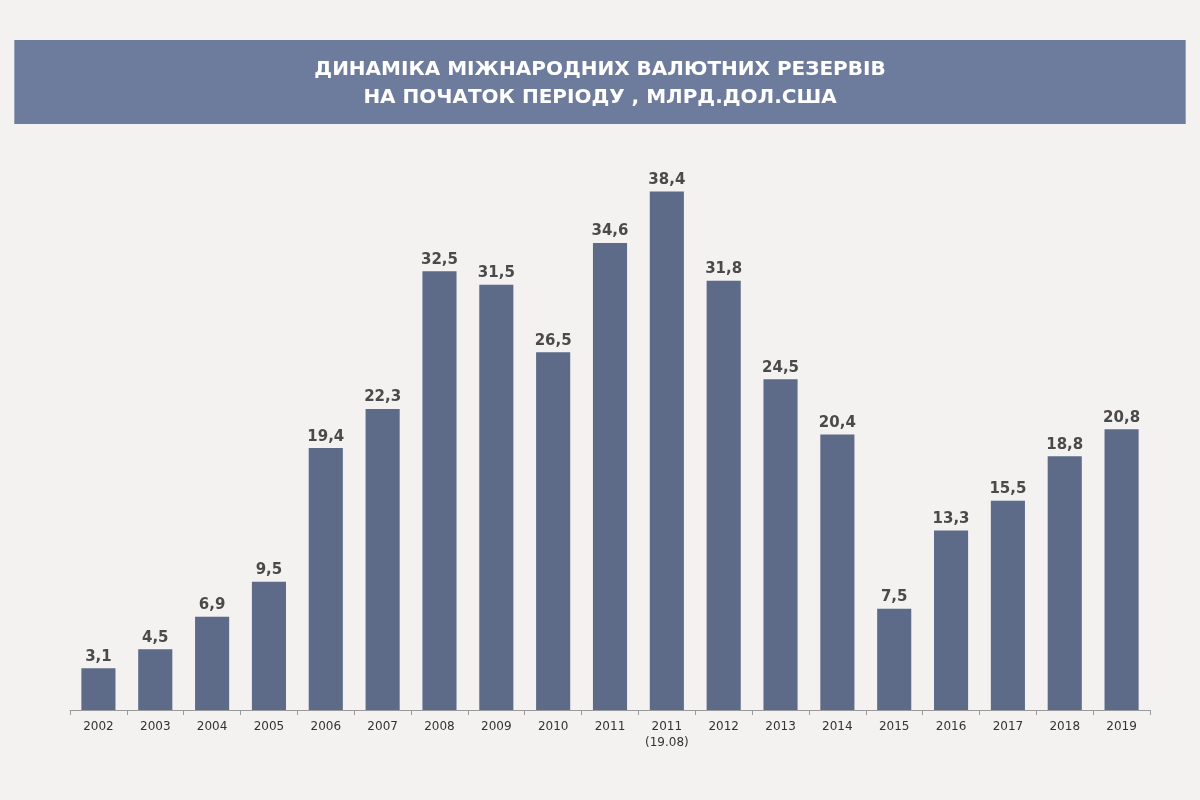 The image size is (1200, 800). Describe the element at coordinates (951, 726) in the screenshot. I see `x-tick-label: 2016` at that location.